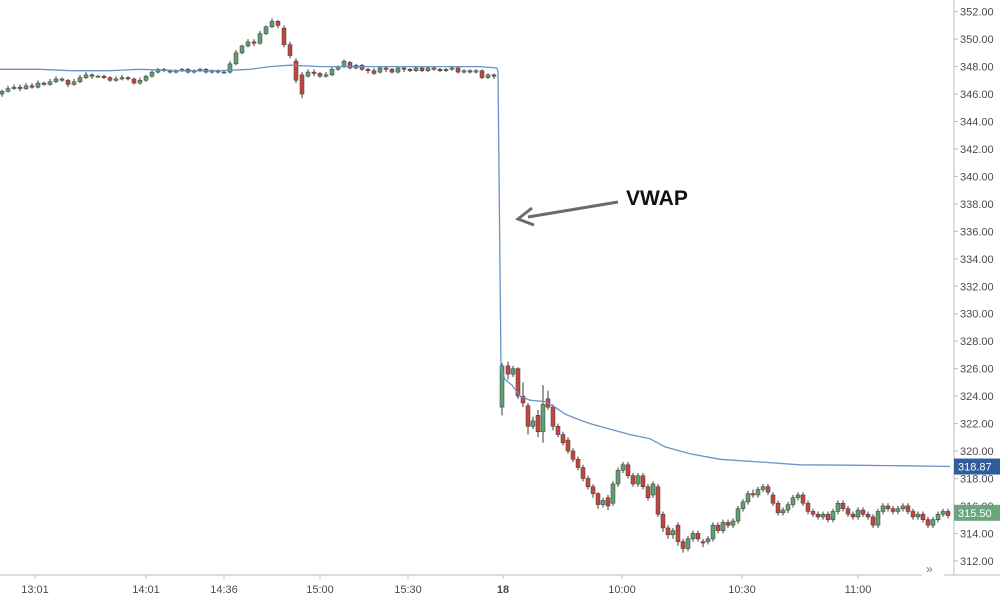 Image resolution: width=1000 pixels, height=600 pixels. What do you see at coordinates (977, 123) in the screenshot?
I see `y-tick-label: 344.00` at bounding box center [977, 123].